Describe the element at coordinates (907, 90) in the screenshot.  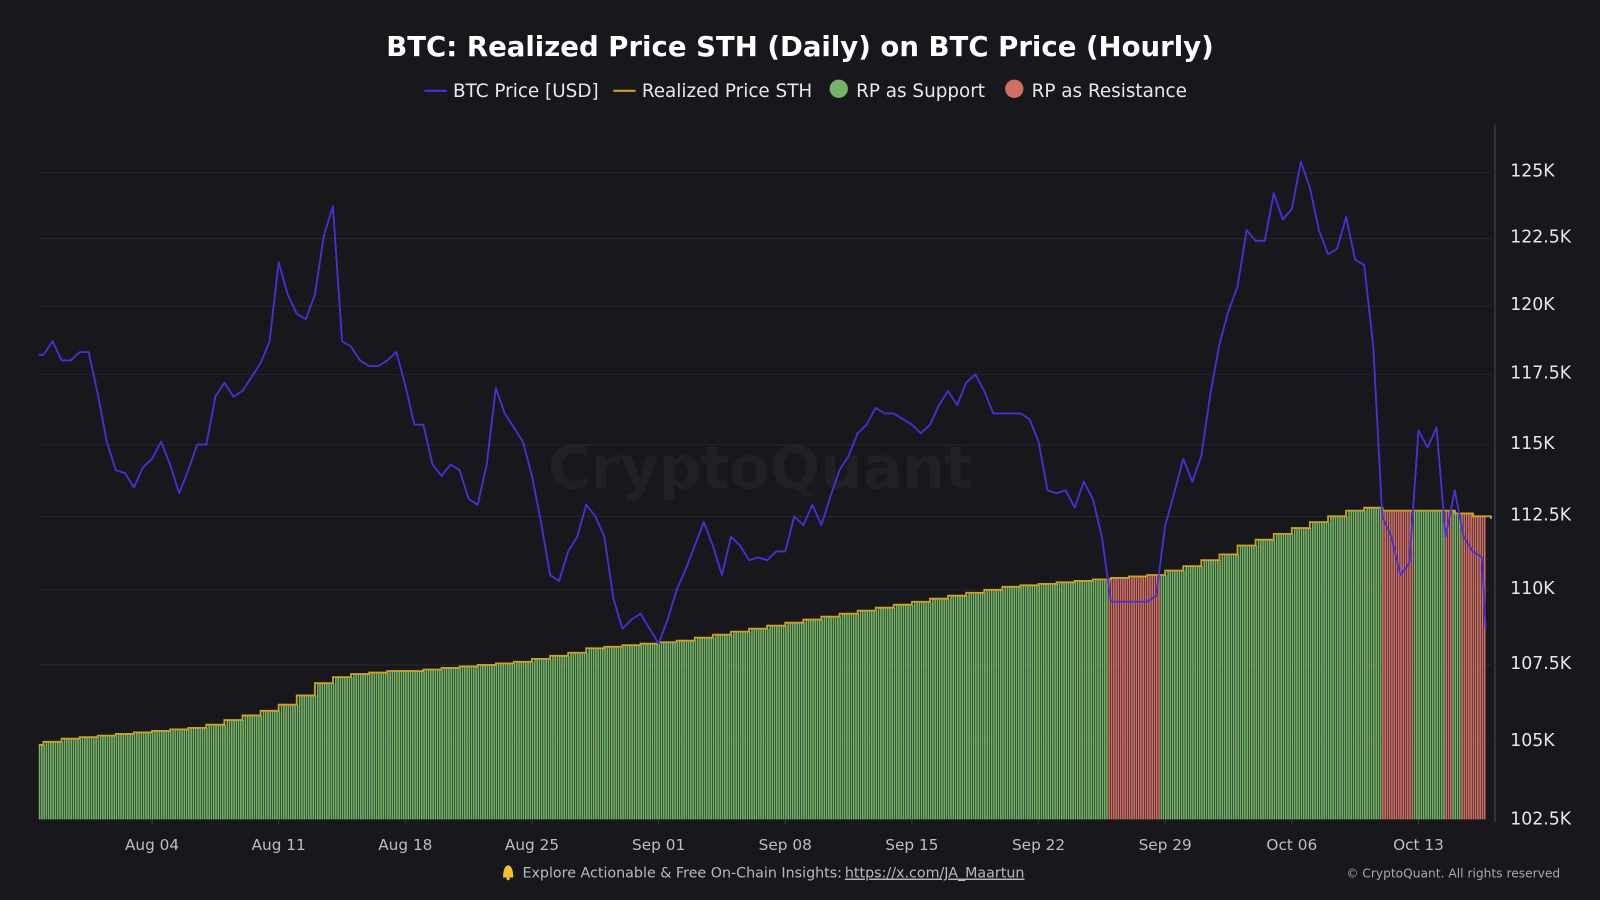
I see `legend-item-rp-support: RP as Support` at that location.